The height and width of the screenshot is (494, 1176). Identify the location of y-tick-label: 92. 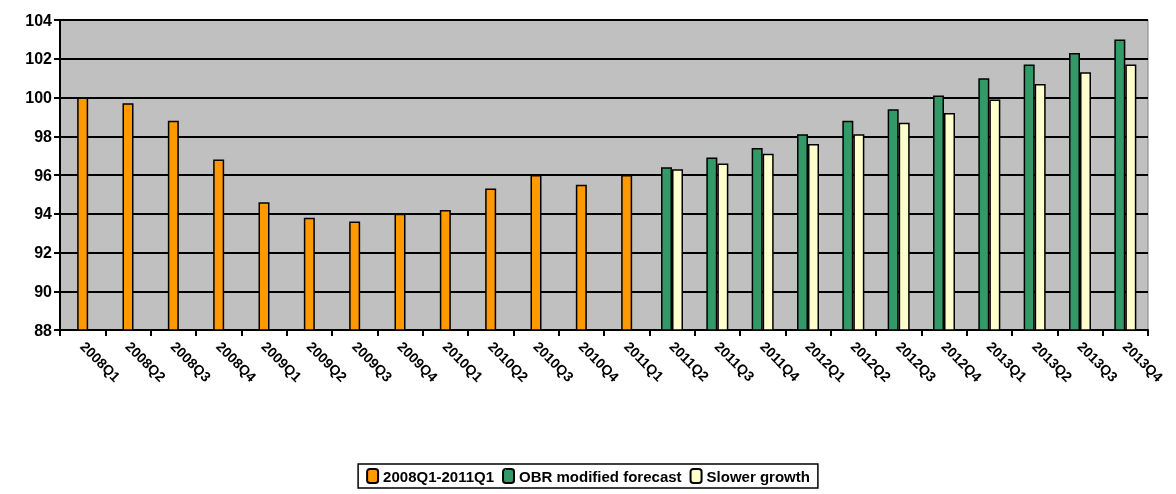
(43, 252).